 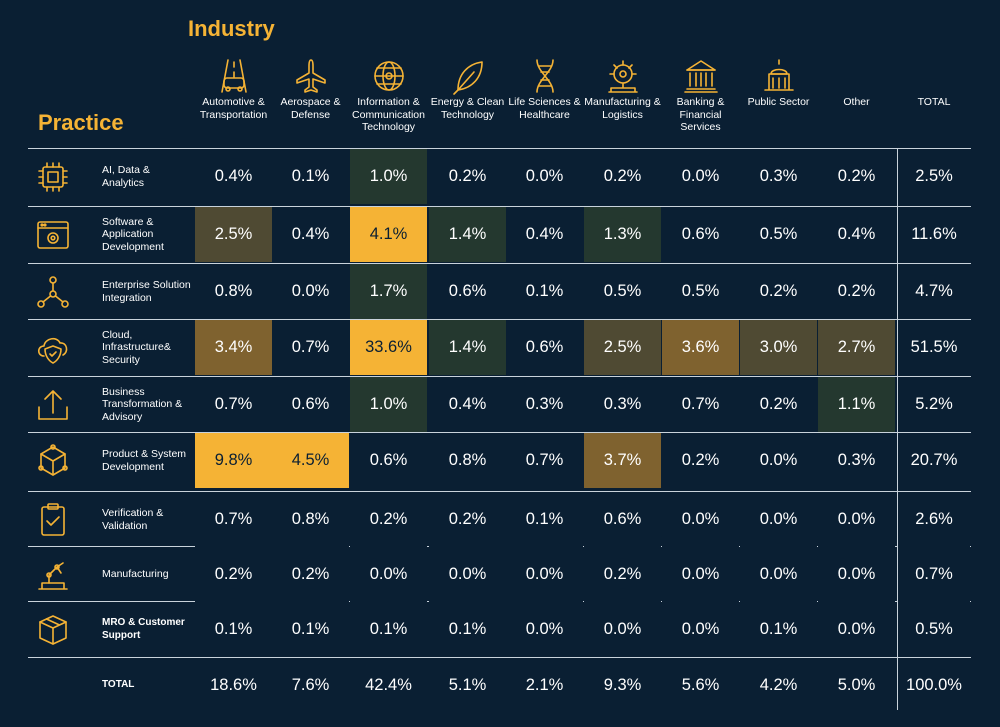 What do you see at coordinates (233, 347) in the screenshot?
I see `heatmap-cell: 3.4%` at bounding box center [233, 347].